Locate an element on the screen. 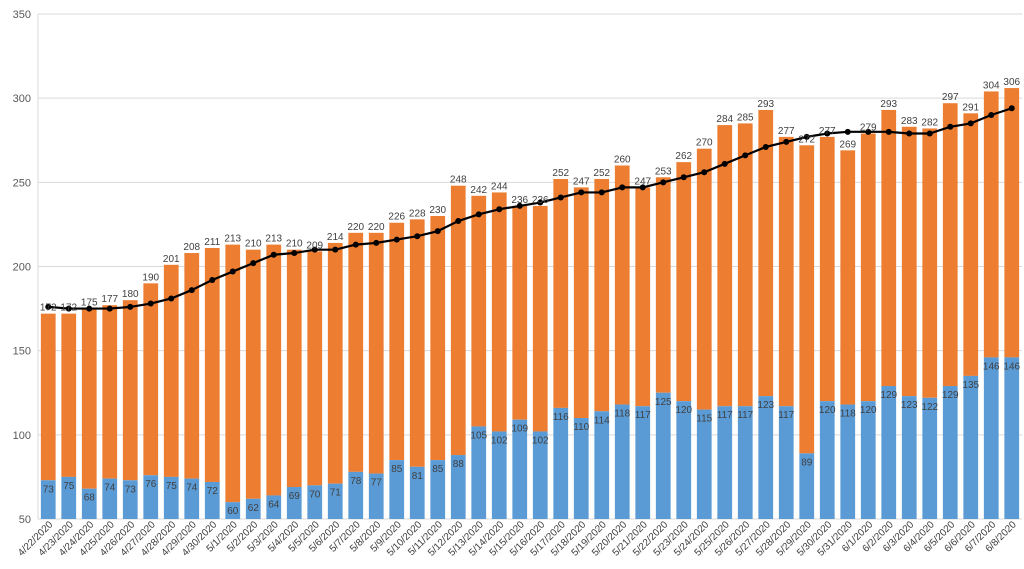  total-value-label: 306 is located at coordinates (1011, 82).